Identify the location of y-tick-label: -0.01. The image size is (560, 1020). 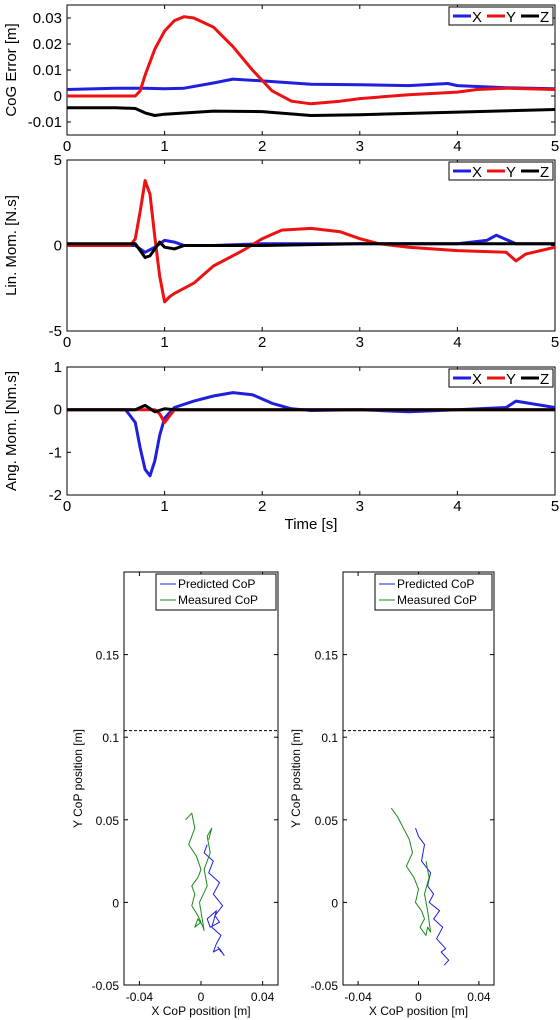
(45, 122).